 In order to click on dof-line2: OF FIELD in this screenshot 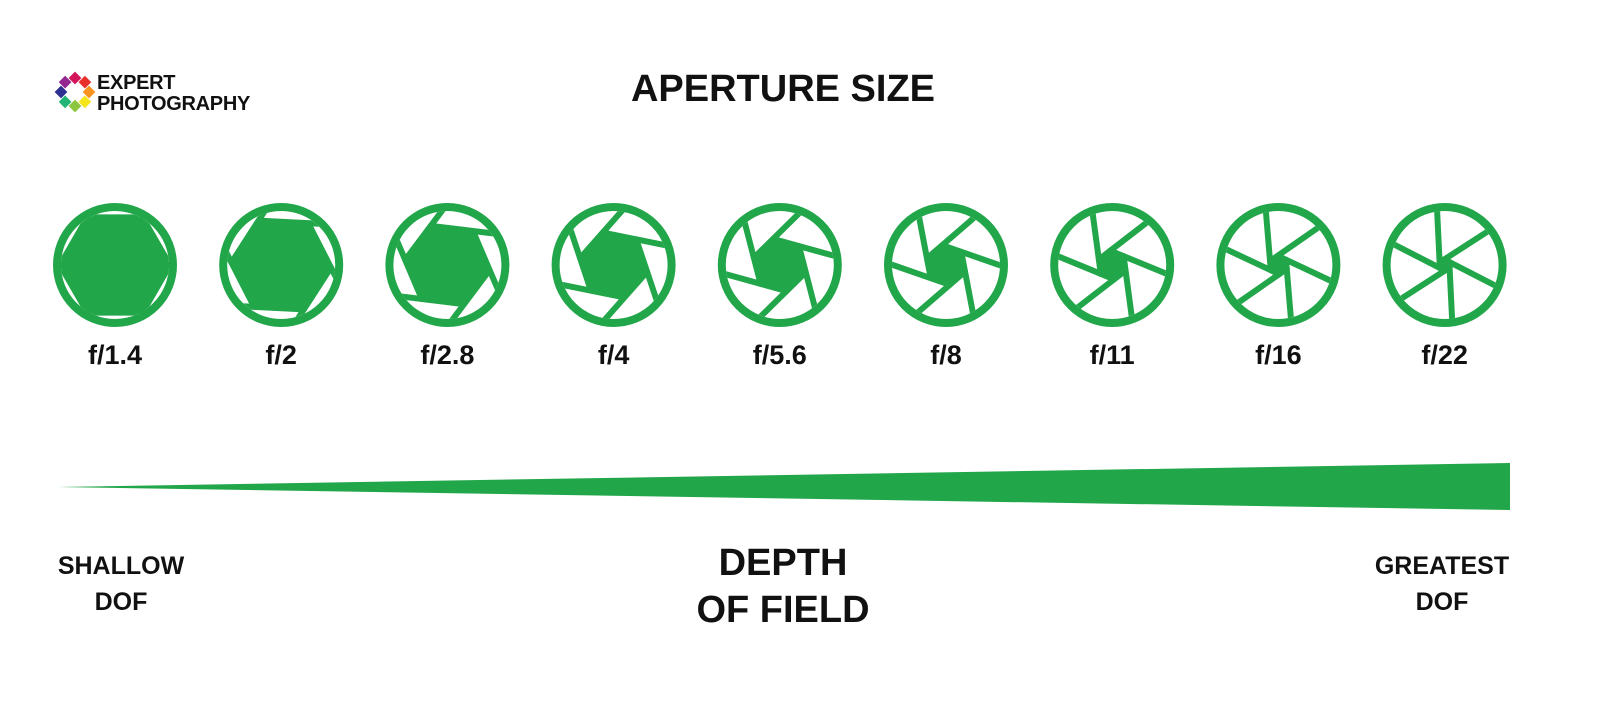, I will do `click(783, 610)`.